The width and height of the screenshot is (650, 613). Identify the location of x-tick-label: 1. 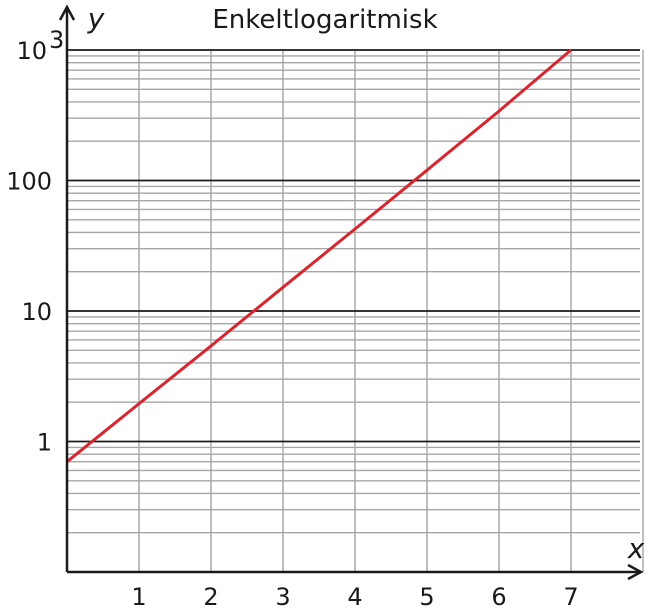
(138, 597).